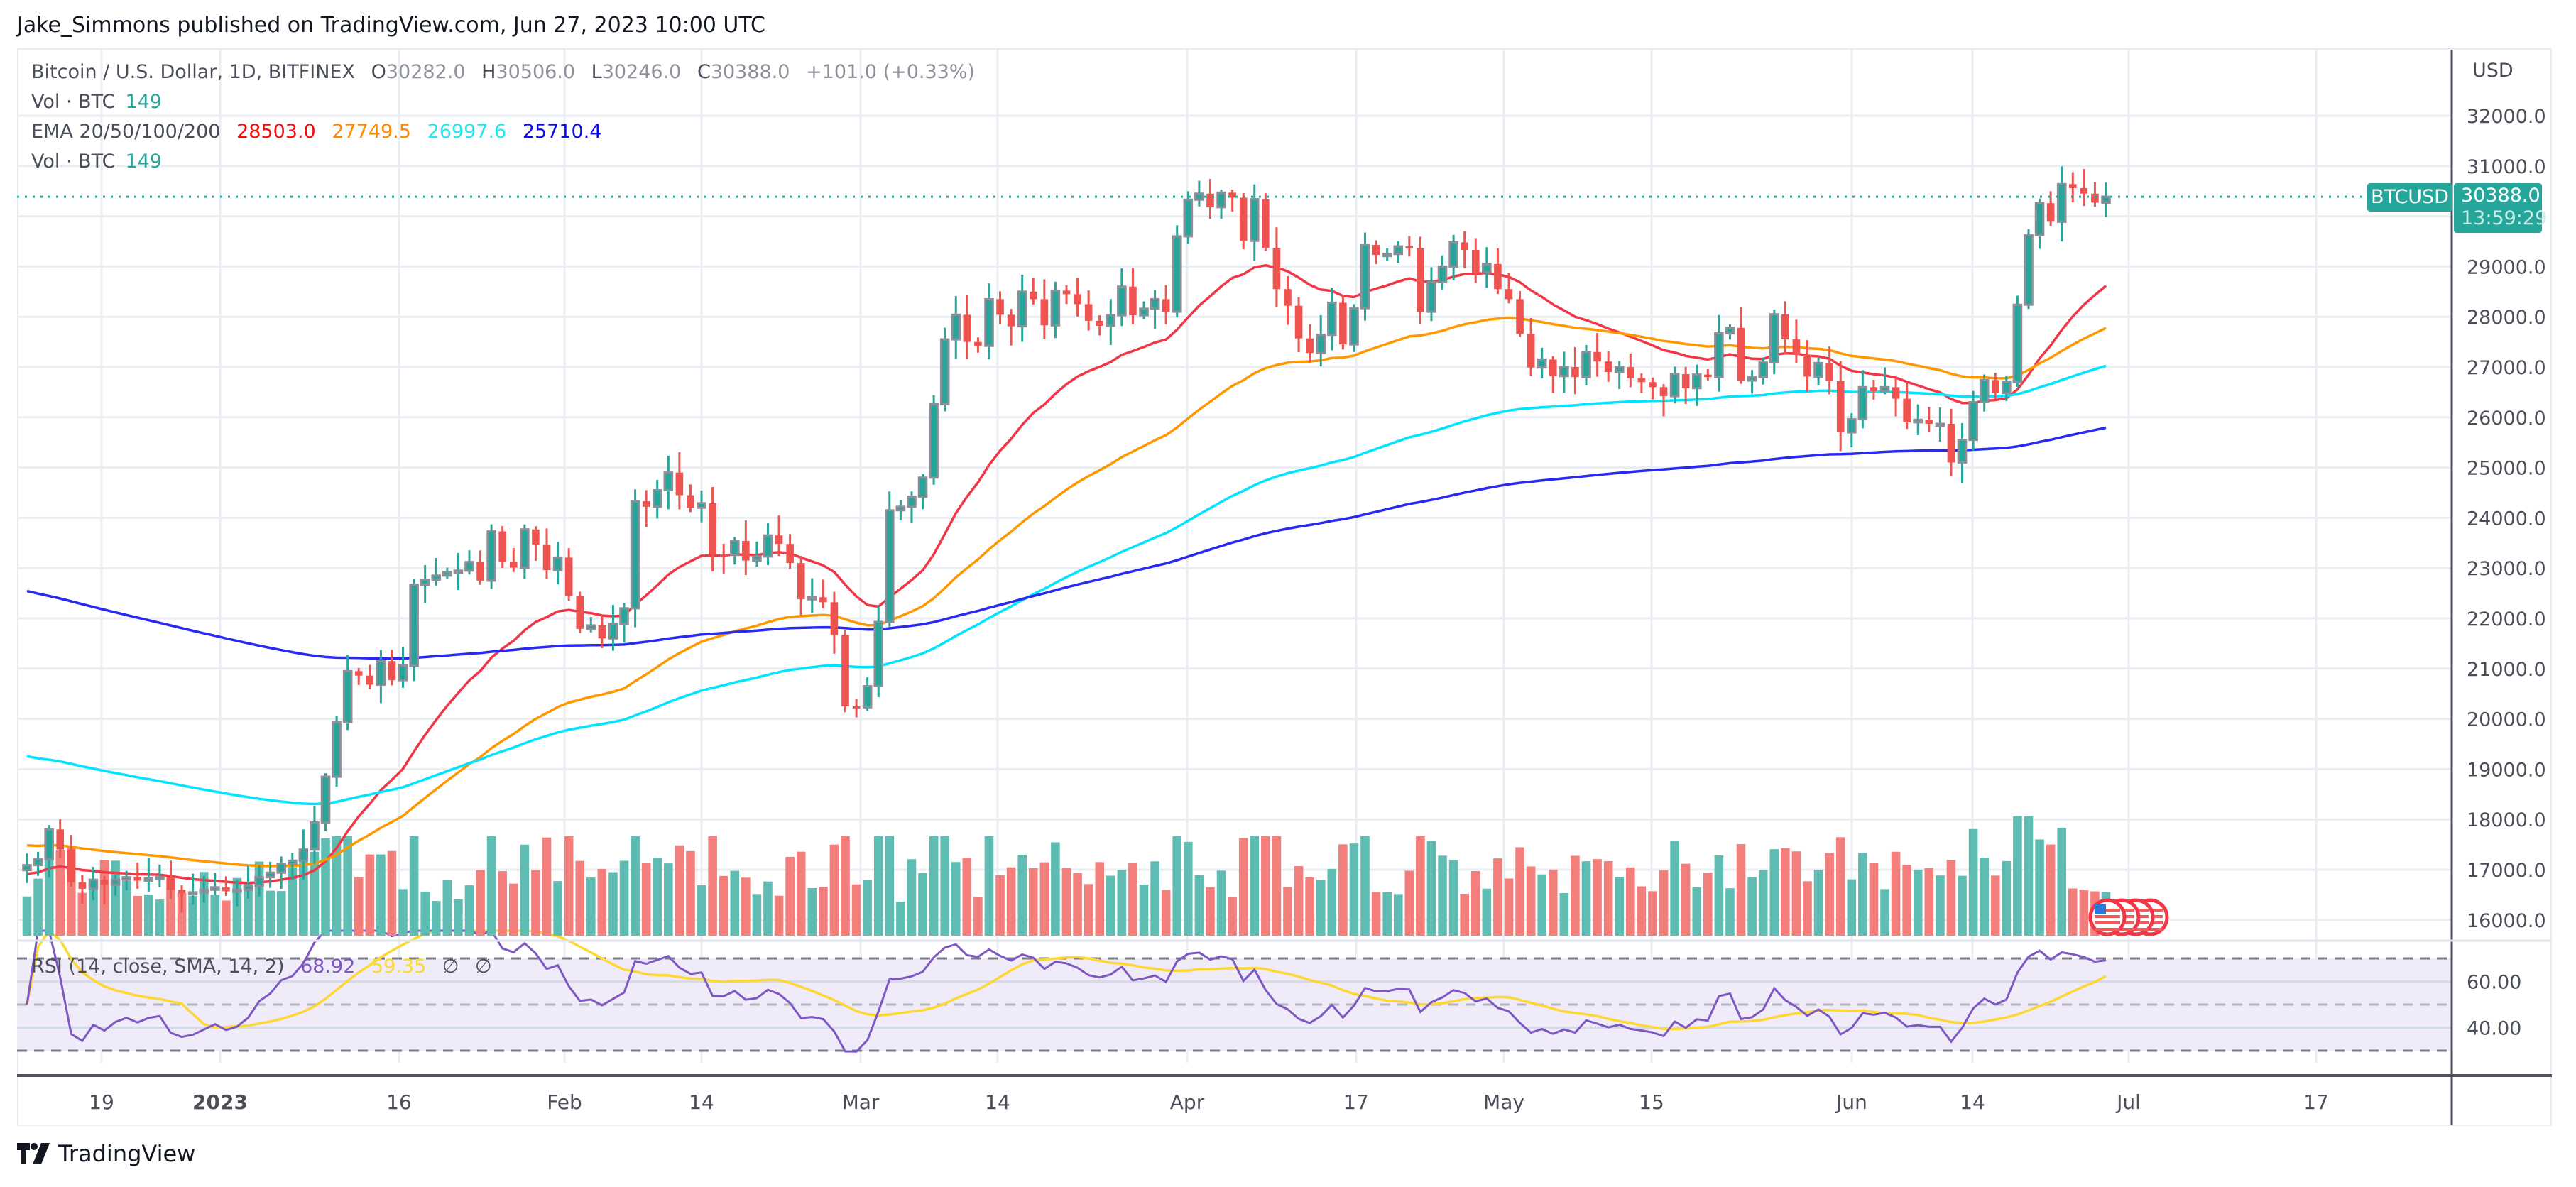  What do you see at coordinates (158, 967) in the screenshot?
I see `rsi-label: RSI (14, close, SMA, 14, 2)` at bounding box center [158, 967].